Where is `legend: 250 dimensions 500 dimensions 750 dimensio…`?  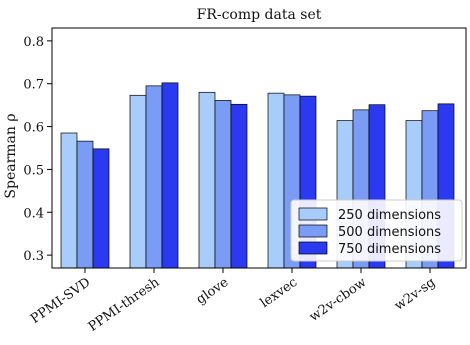
legend: 250 dimensions 500 dimensions 750 dimensio… is located at coordinates (376, 230).